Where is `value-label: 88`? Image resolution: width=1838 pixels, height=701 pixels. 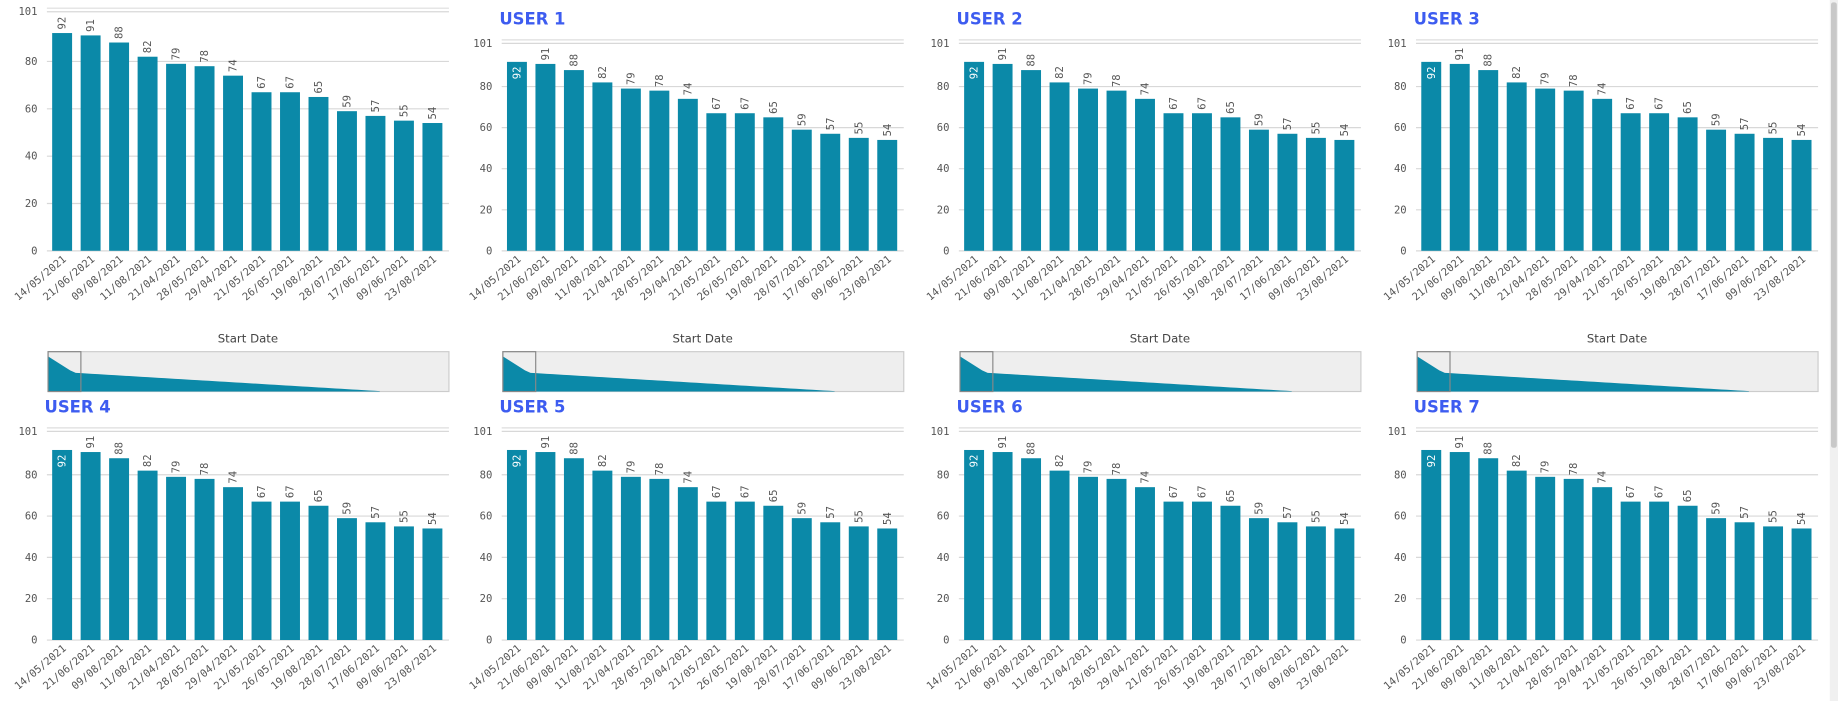 value-label: 88 is located at coordinates (1032, 60).